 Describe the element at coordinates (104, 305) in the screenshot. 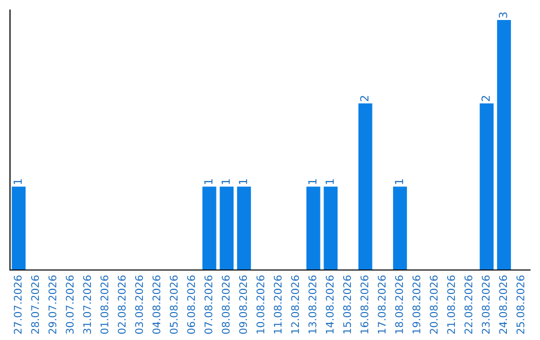

I see `x-tick-label: 01.08.2026` at that location.